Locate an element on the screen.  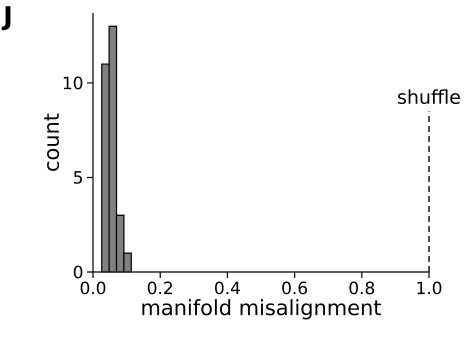
y-axis-title: count is located at coordinates (52, 142).